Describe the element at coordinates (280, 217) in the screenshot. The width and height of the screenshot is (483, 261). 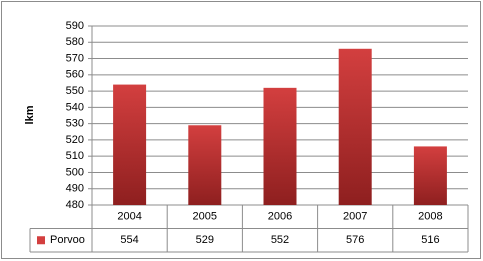
I see `x-tick-label: 2006` at that location.